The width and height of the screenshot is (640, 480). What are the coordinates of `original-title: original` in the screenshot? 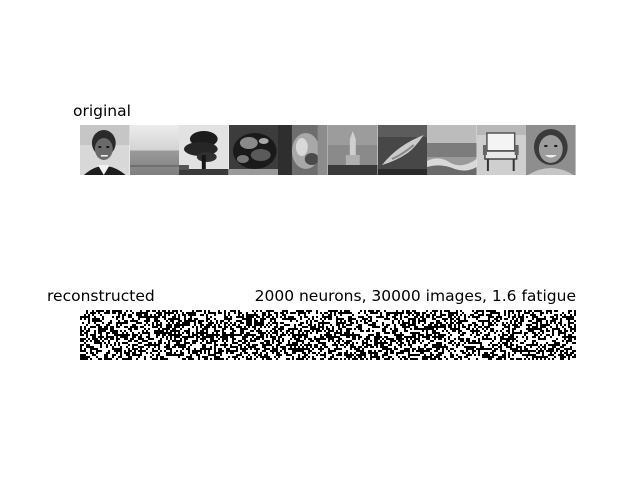 It's located at (102, 111).